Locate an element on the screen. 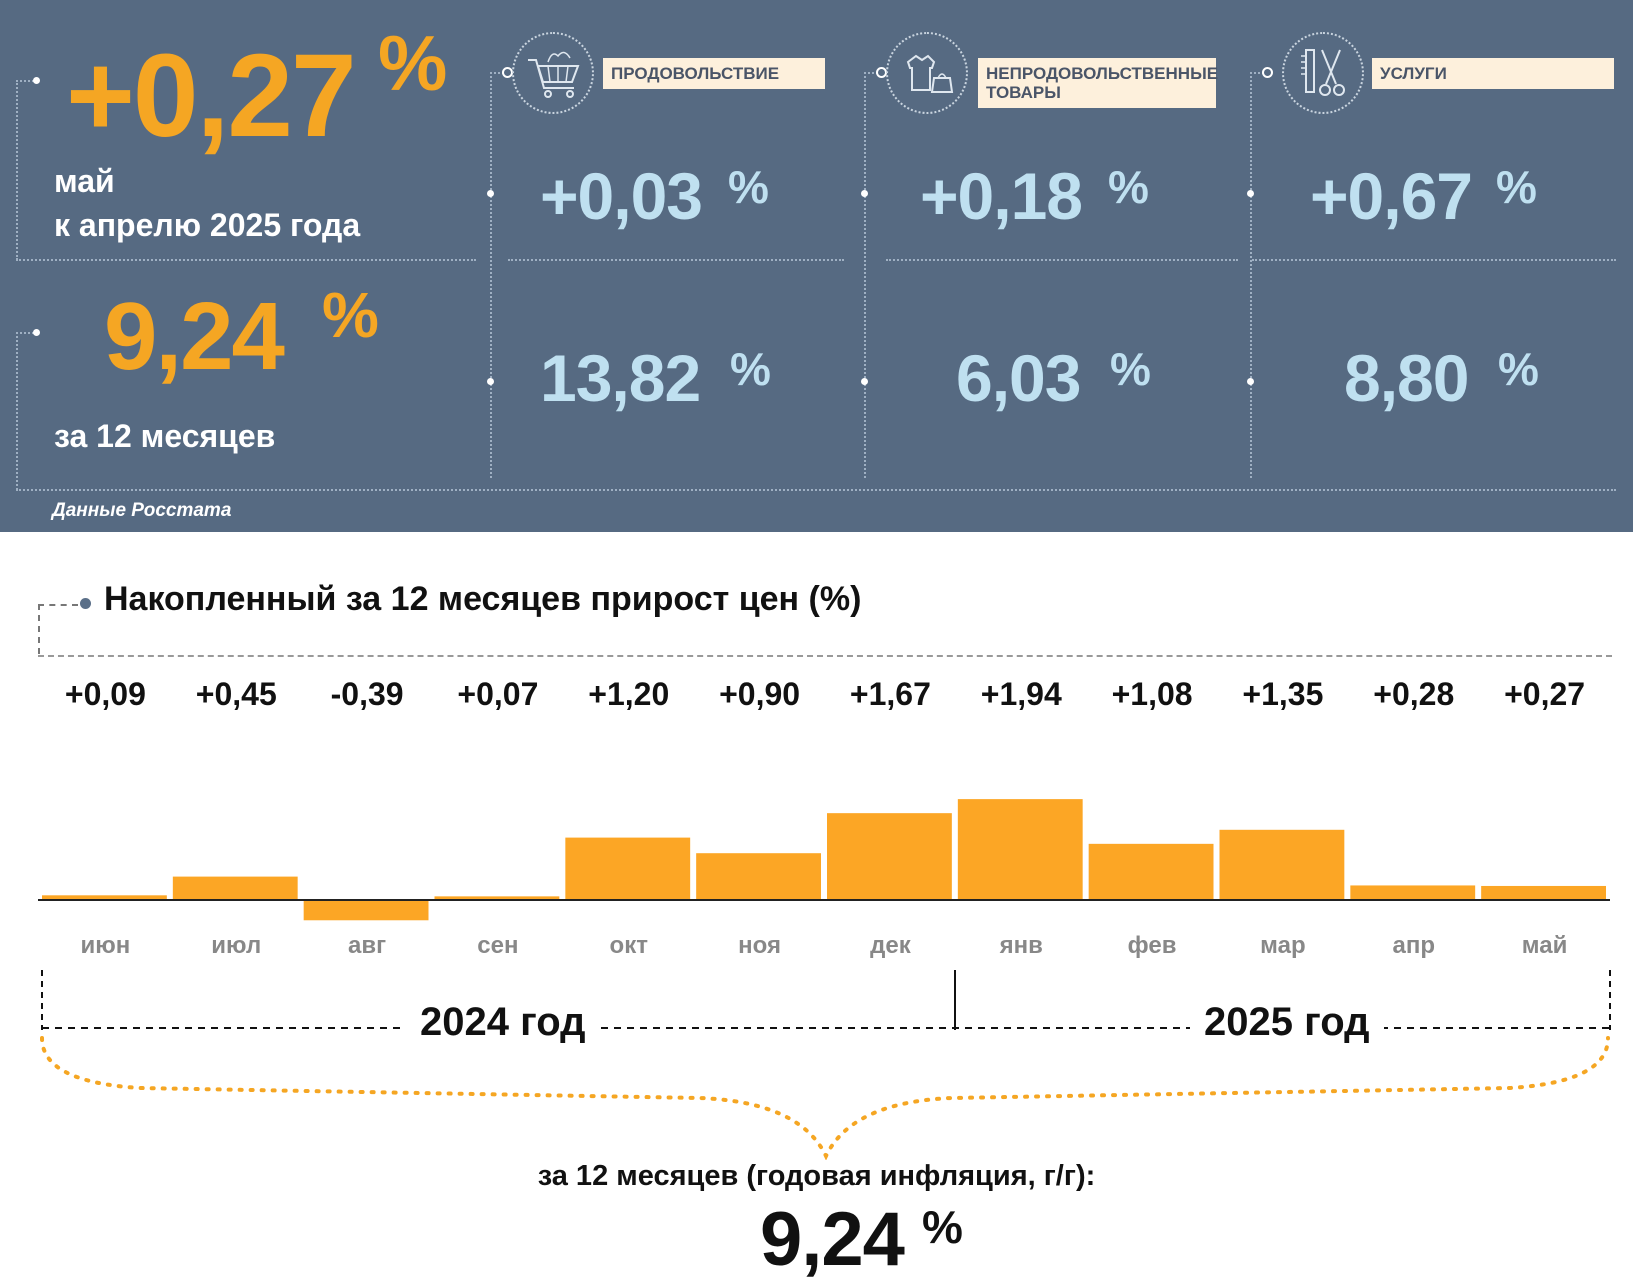 This screenshot has height=1285, width=1633. bar-мар is located at coordinates (1282, 864).